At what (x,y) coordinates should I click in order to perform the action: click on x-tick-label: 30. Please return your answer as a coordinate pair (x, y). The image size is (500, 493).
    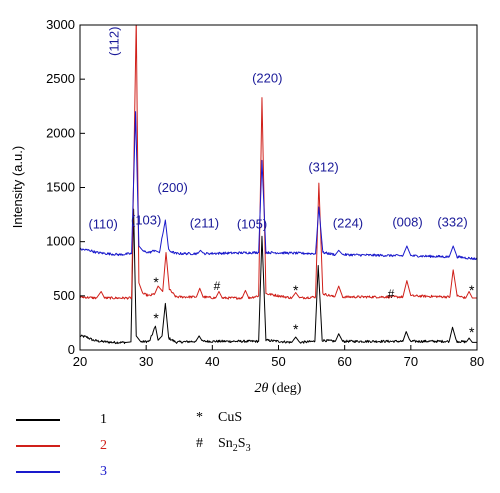
    Looking at the image, I should click on (146, 361).